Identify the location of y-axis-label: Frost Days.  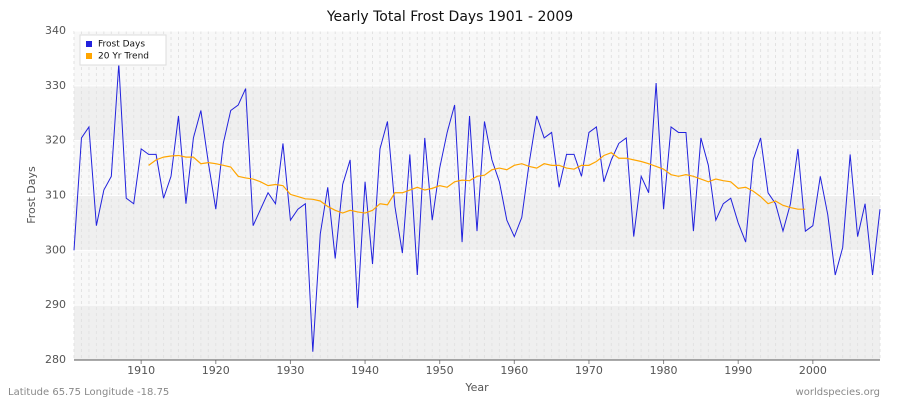
(31, 195).